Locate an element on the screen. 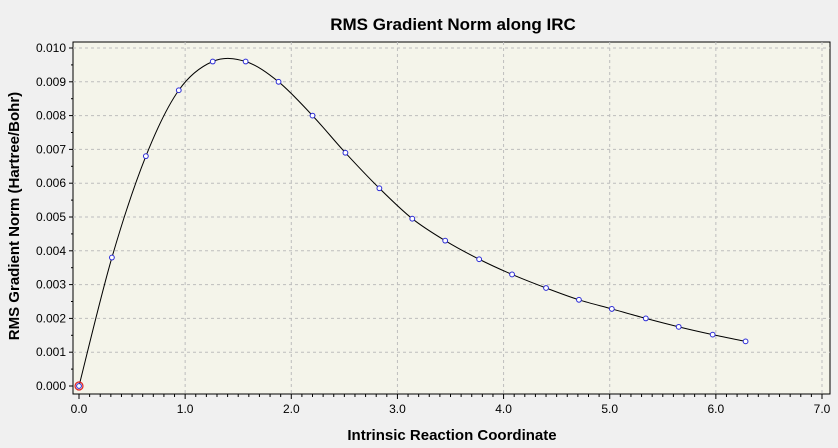 Image resolution: width=838 pixels, height=448 pixels. x-tick-label: 7.0 is located at coordinates (822, 409).